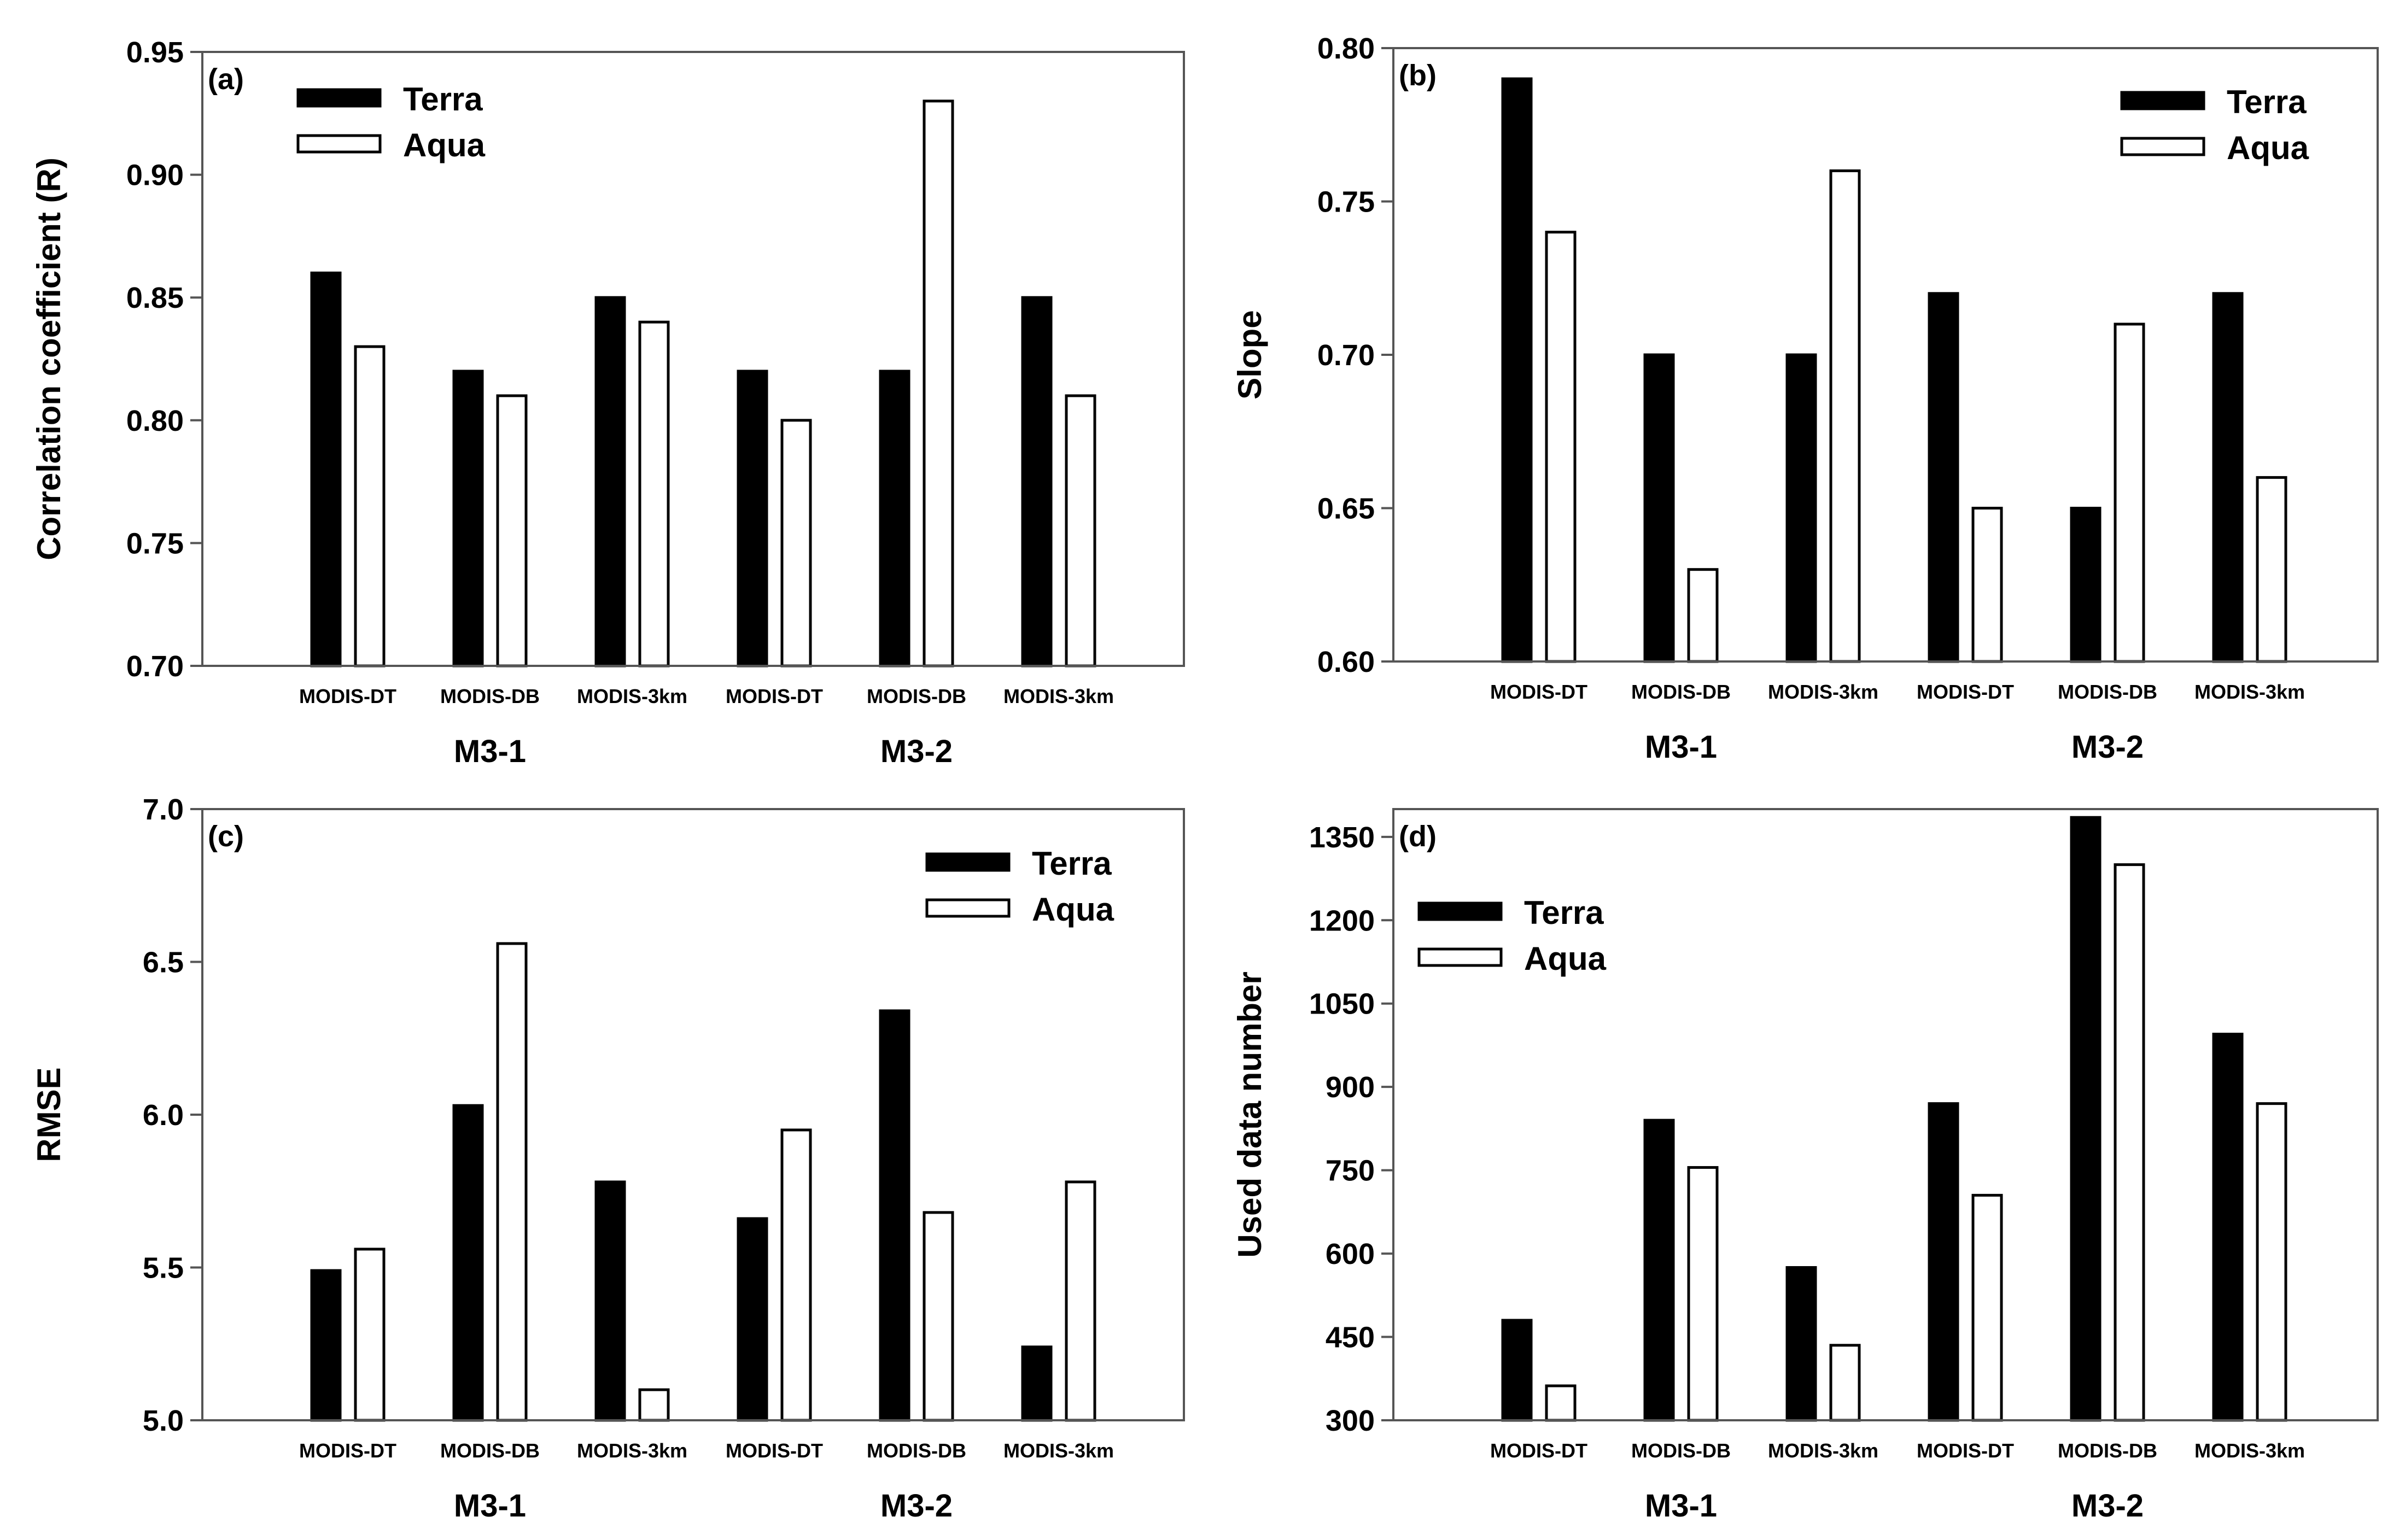  What do you see at coordinates (1418, 75) in the screenshot?
I see `panel-label: (b)` at bounding box center [1418, 75].